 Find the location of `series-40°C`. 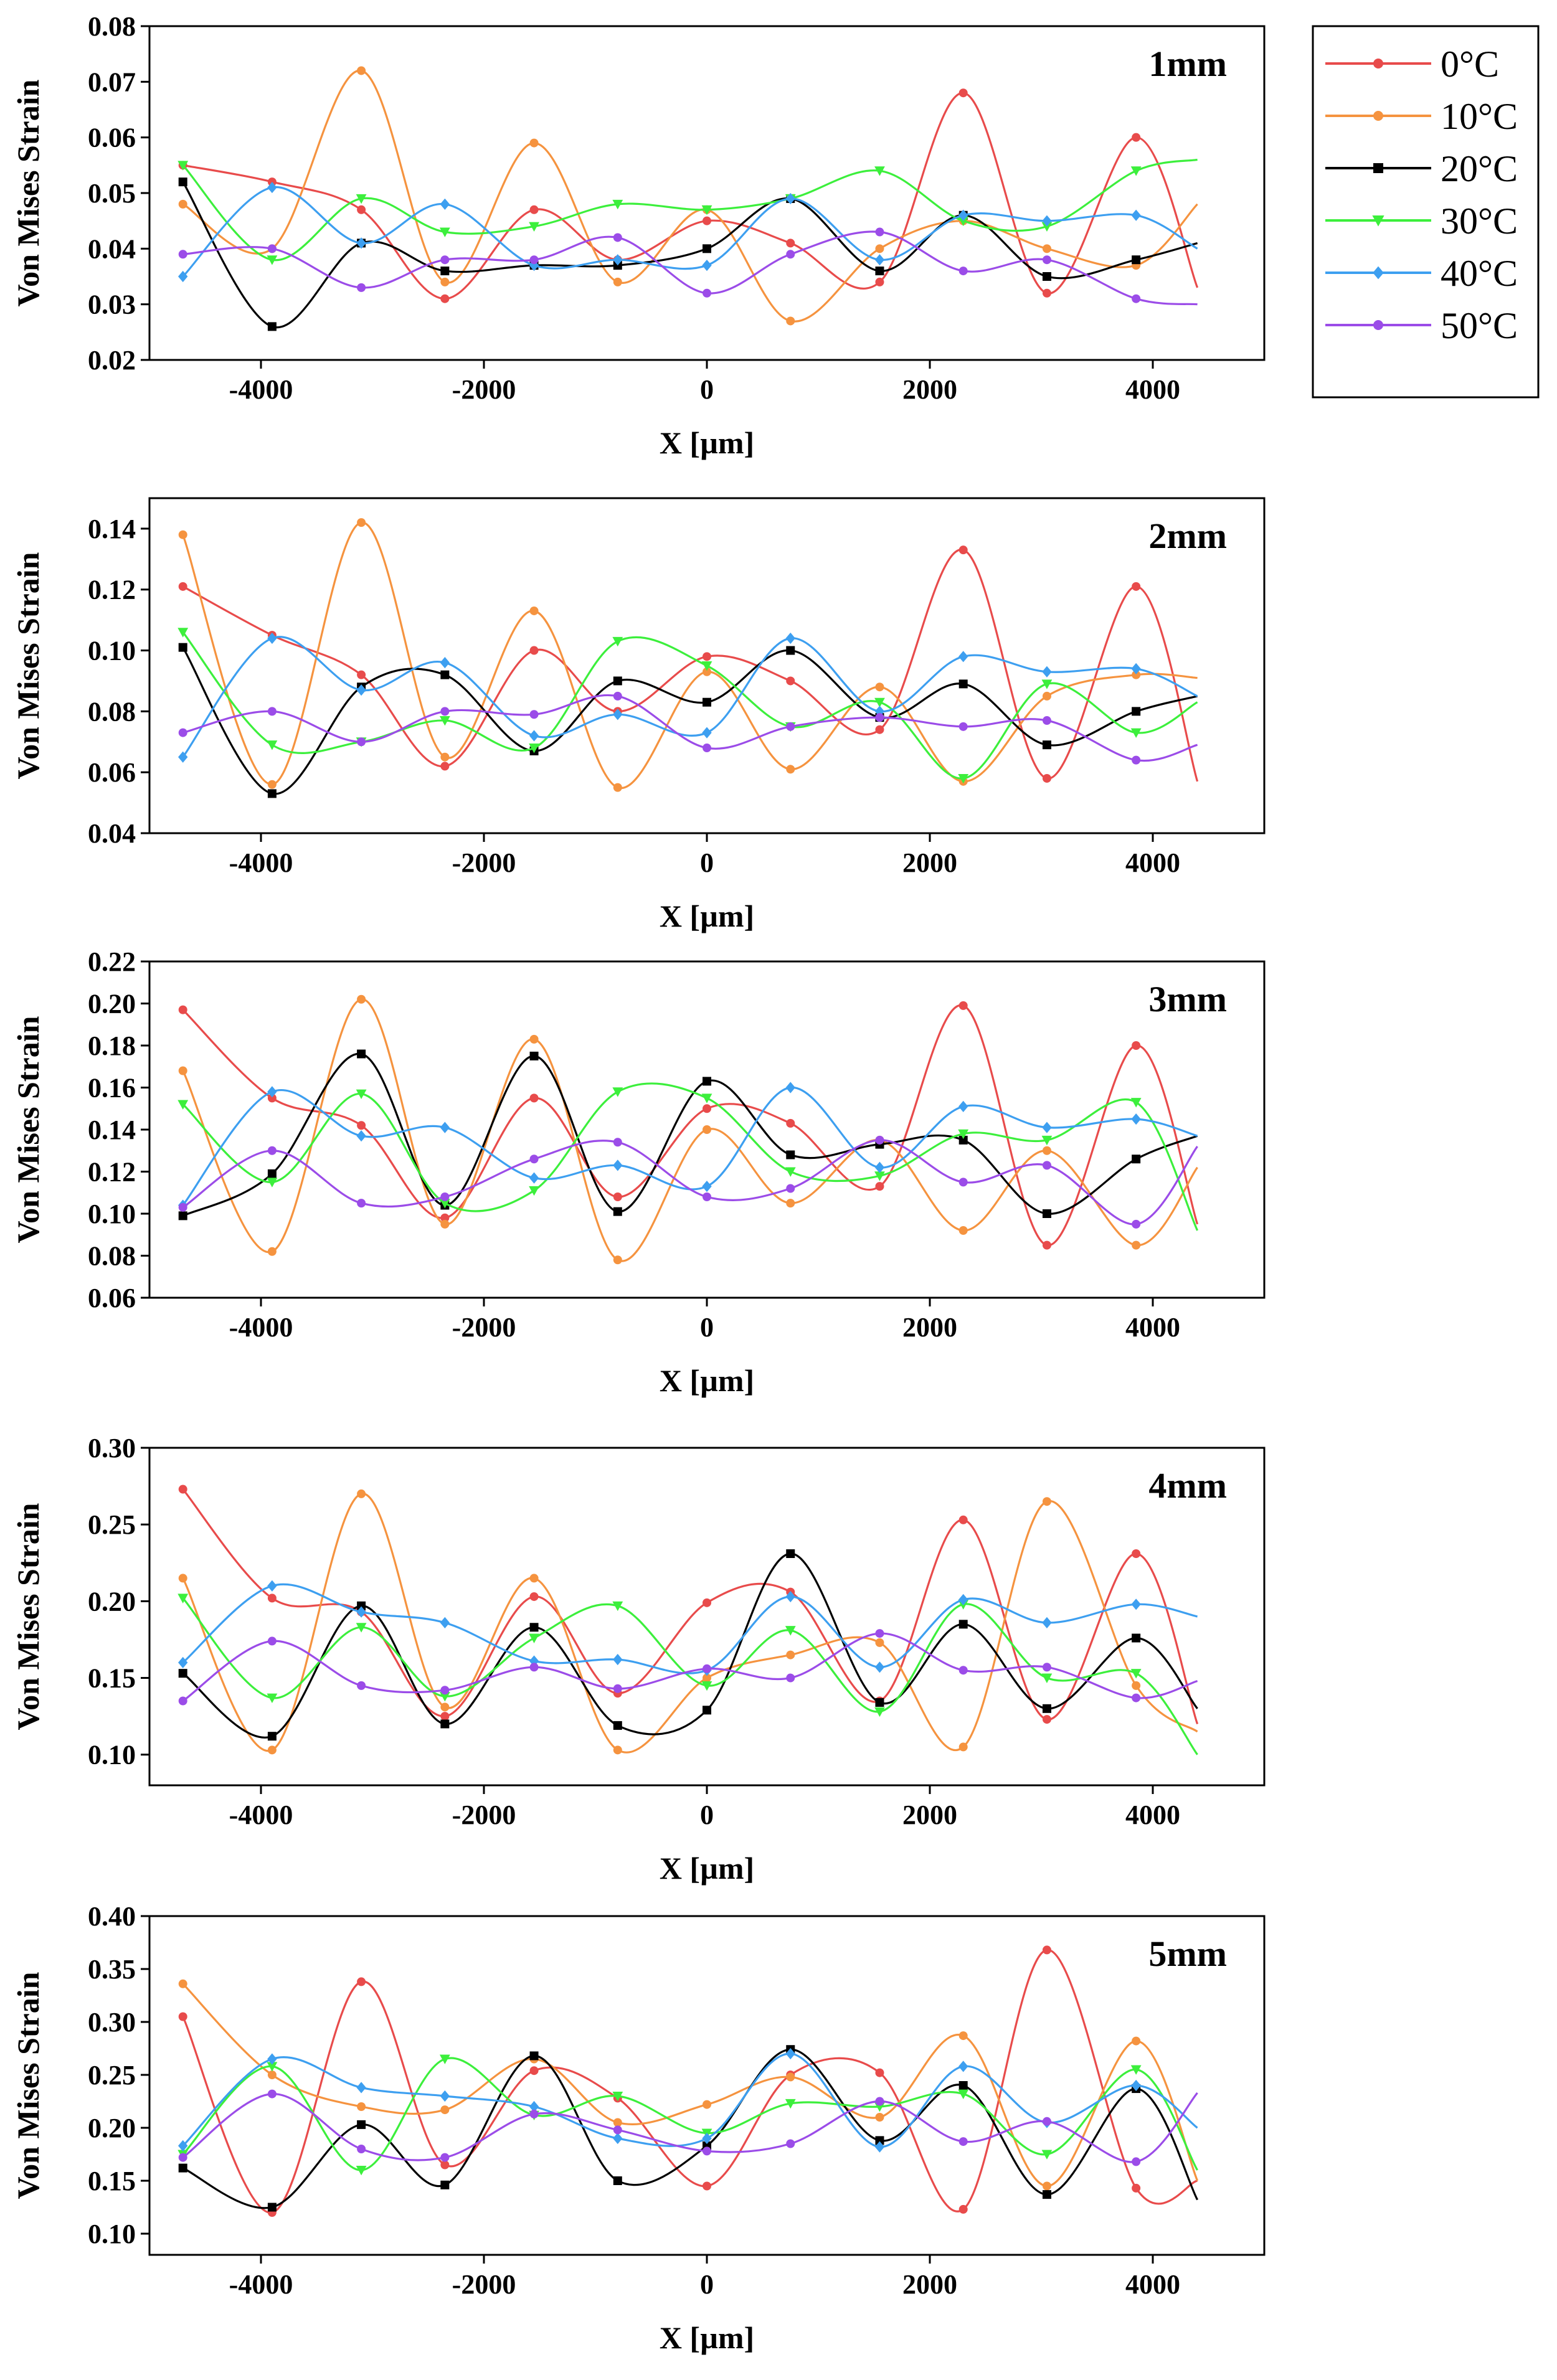

series-40°C is located at coordinates (688, 698).